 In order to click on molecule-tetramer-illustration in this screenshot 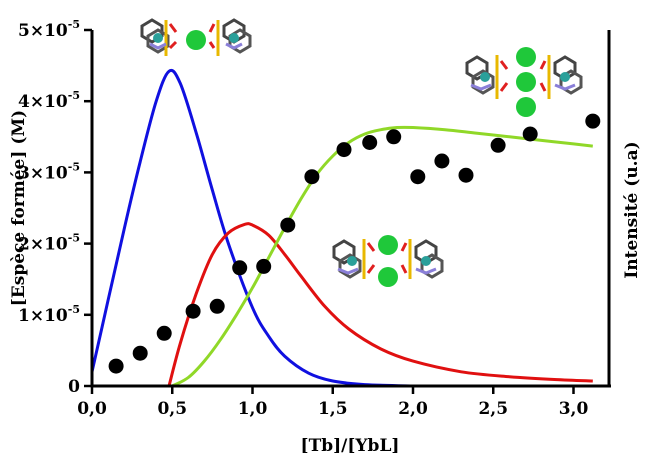, I will do `click(388, 261)`.